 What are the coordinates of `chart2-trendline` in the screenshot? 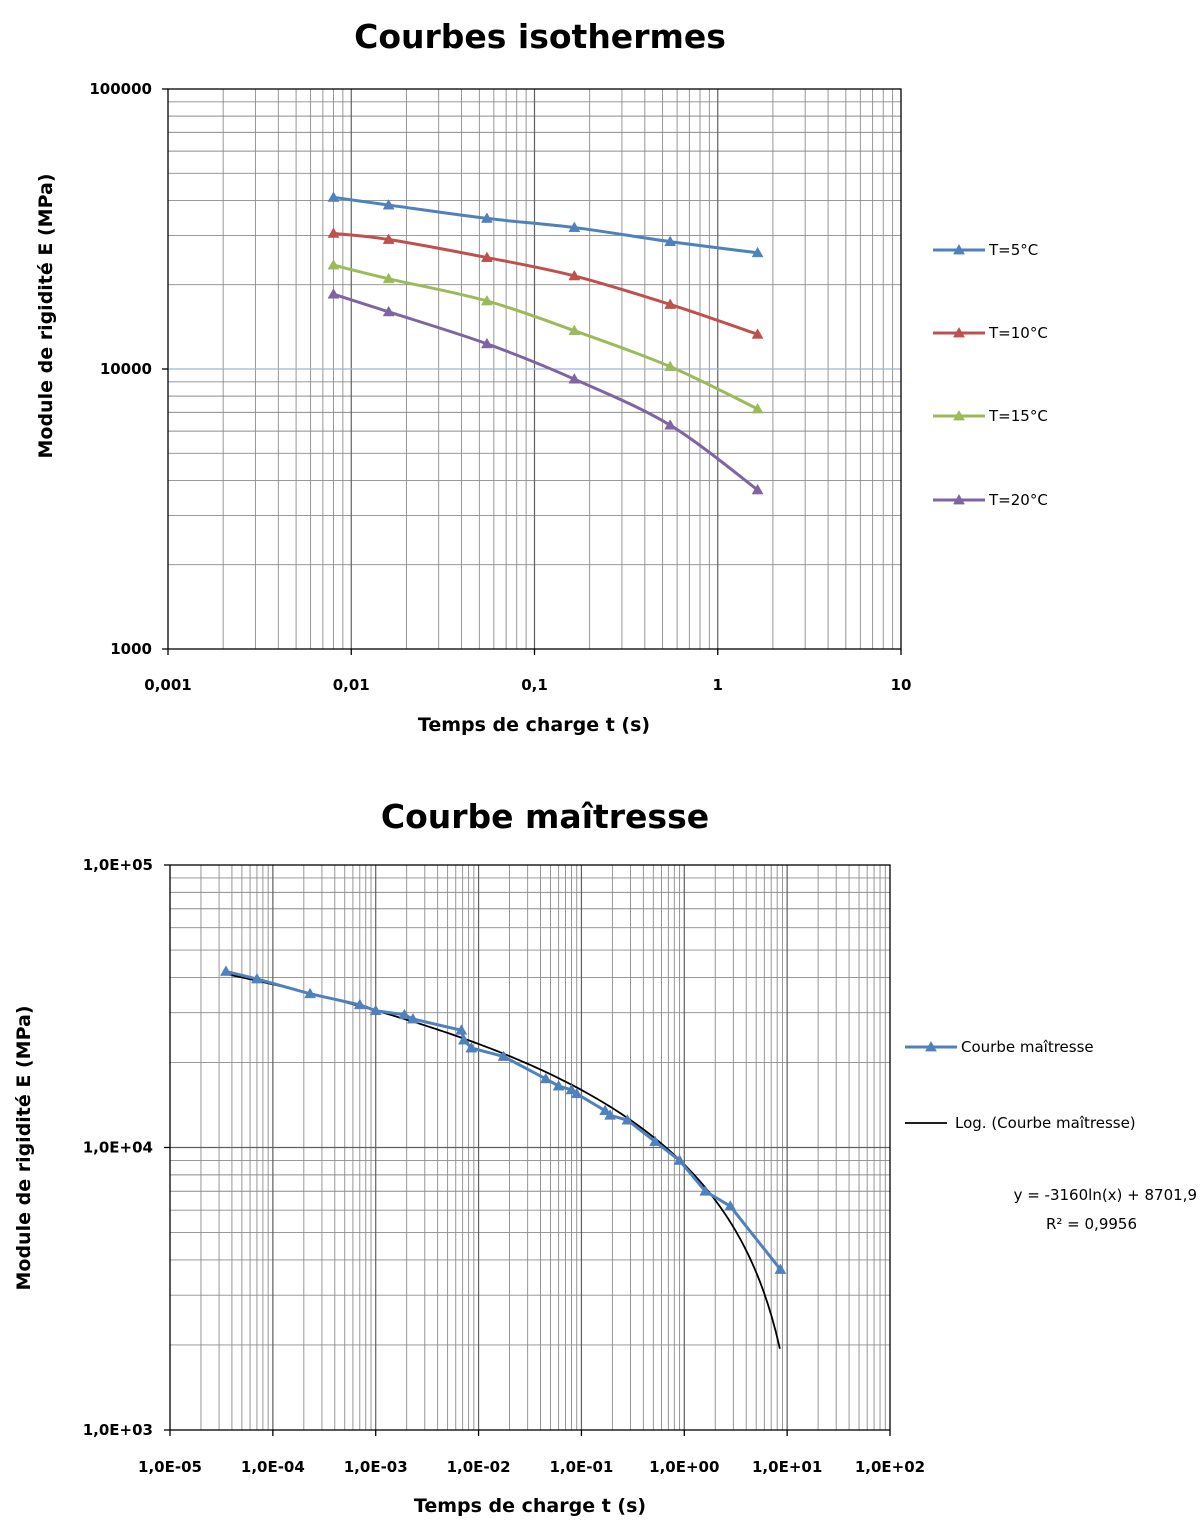 It's located at (503, 1161).